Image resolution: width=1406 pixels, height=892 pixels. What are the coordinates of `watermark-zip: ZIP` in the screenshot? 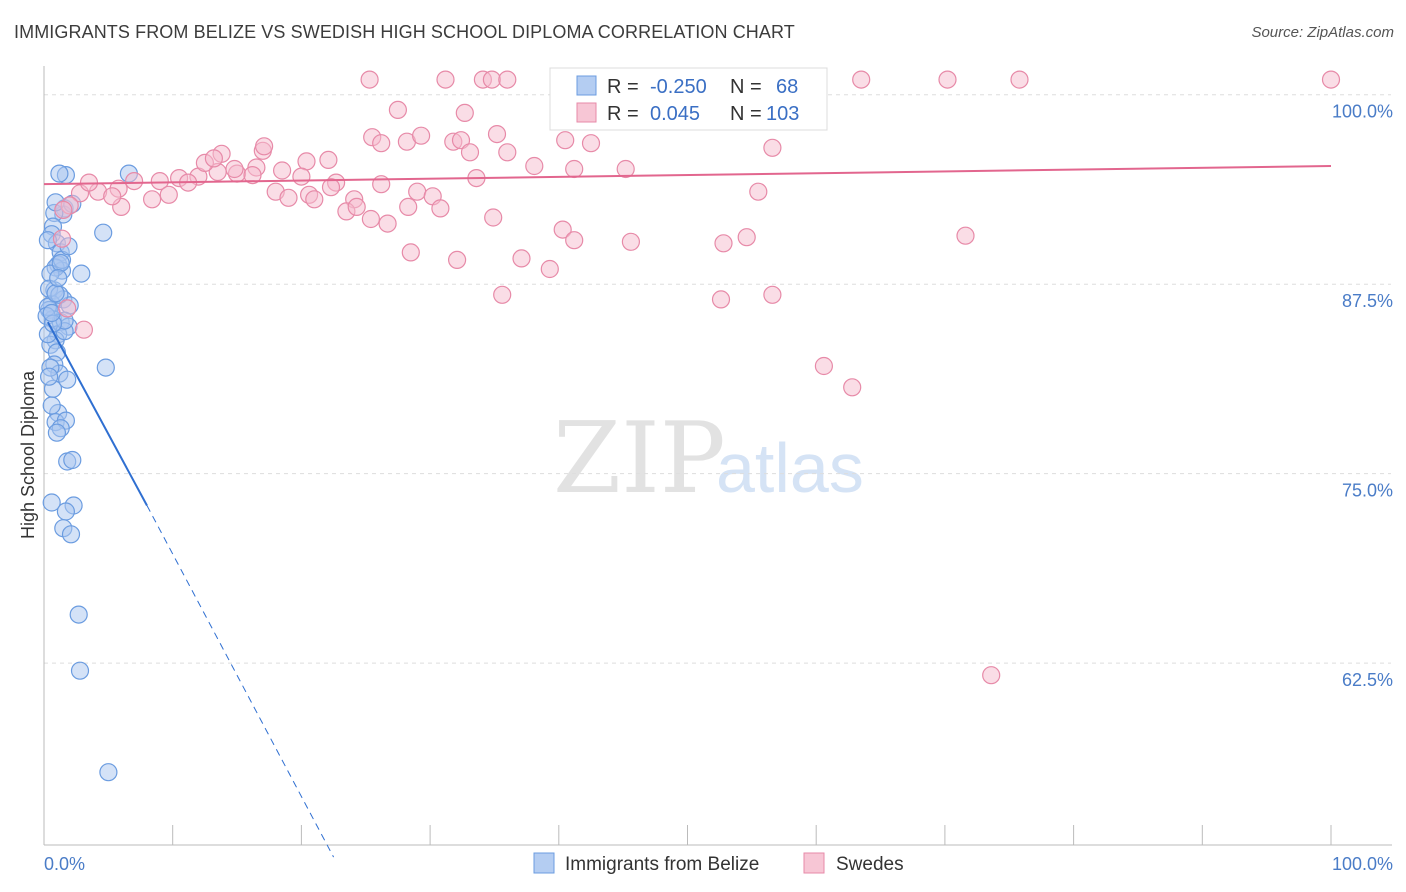 It's located at (639, 459).